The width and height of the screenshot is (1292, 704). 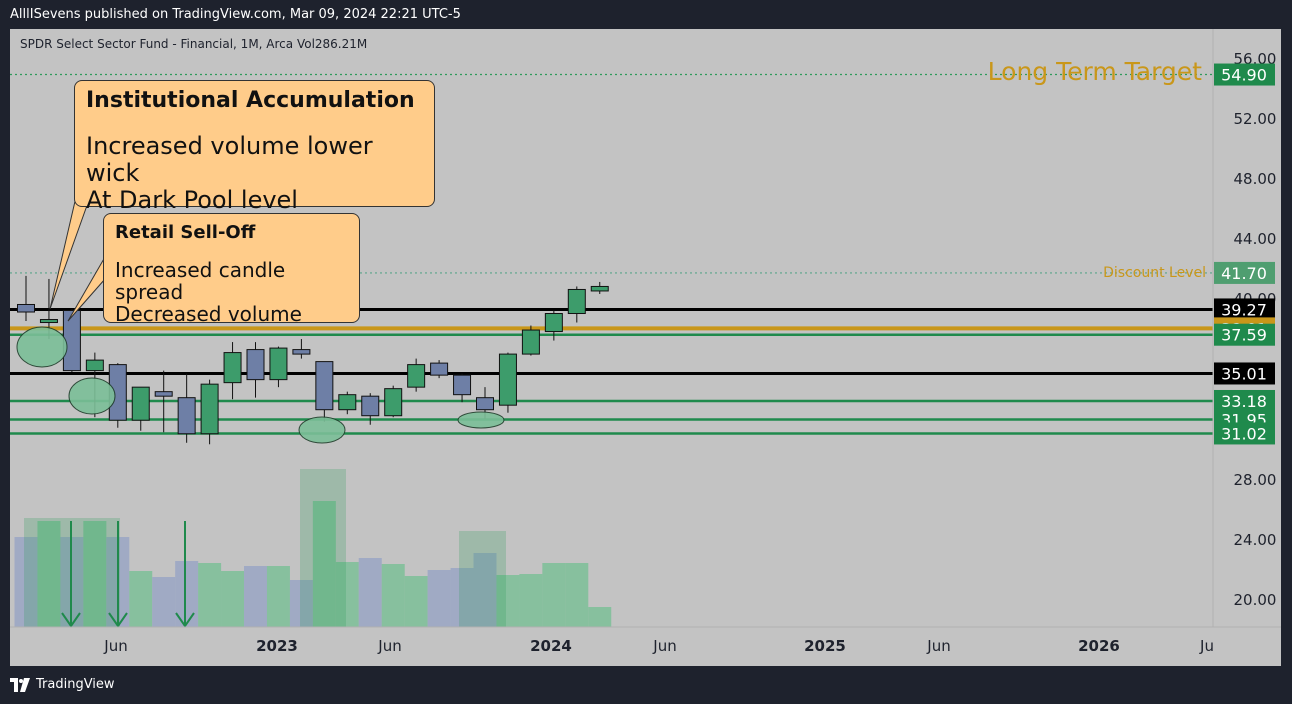 I want to click on x-tick-label: 2023, so click(x=277, y=646).